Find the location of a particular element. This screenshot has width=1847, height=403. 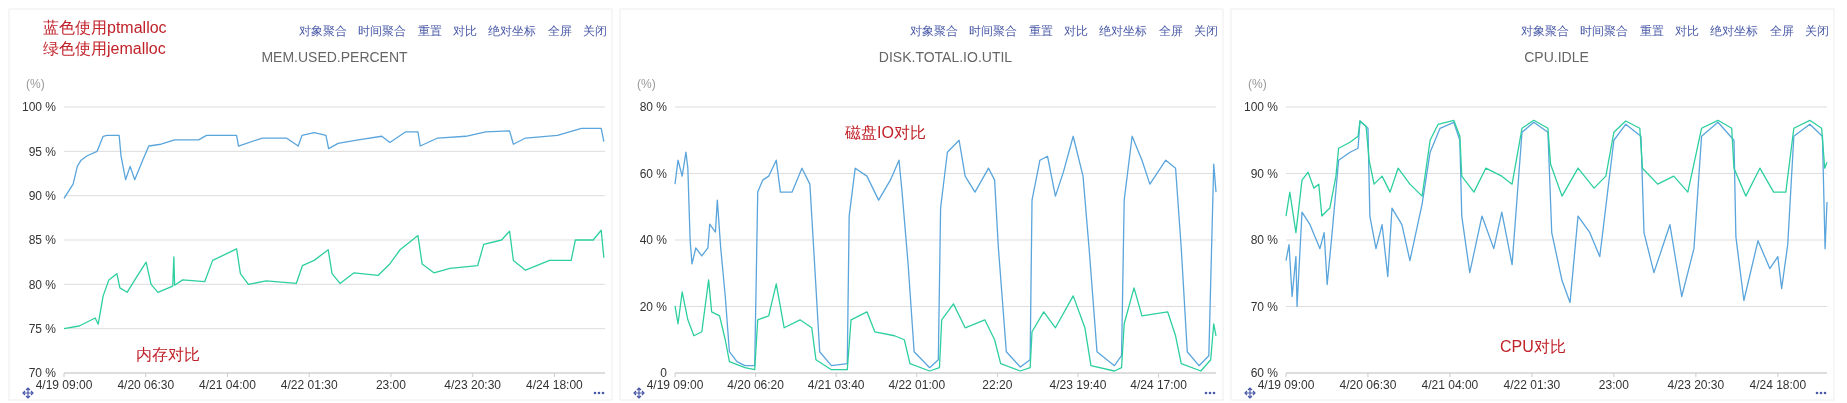

annotation: CPU对比 is located at coordinates (1533, 346).